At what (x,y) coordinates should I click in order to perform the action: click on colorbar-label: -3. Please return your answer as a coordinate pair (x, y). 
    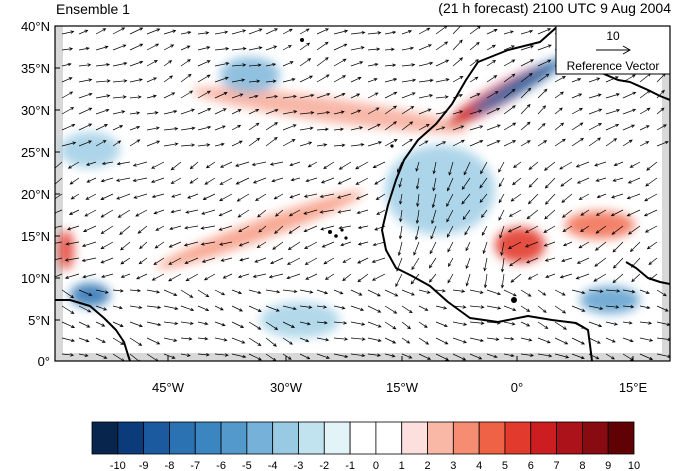
    Looking at the image, I should click on (299, 465).